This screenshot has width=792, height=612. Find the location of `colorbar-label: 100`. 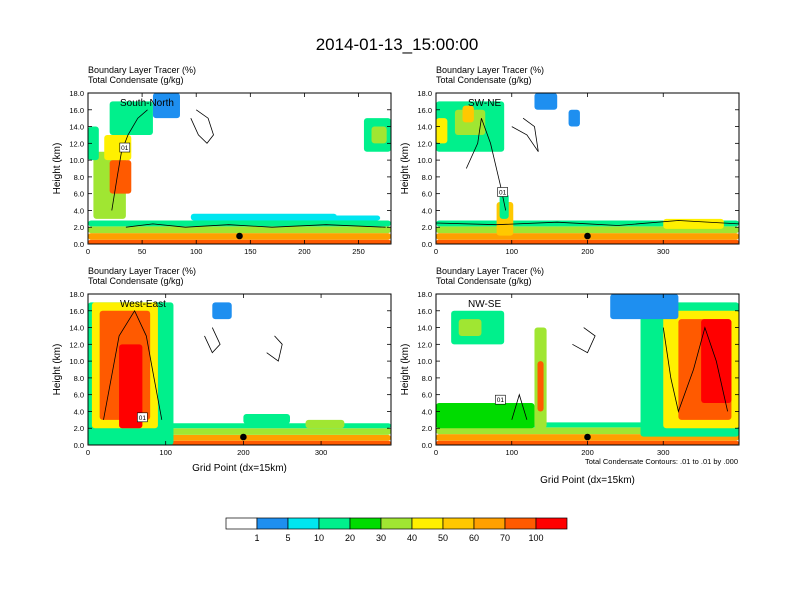

colorbar-label: 100 is located at coordinates (535, 538).